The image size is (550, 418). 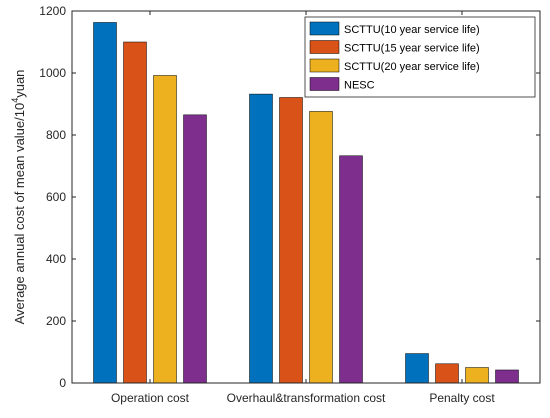 What do you see at coordinates (359, 86) in the screenshot?
I see `legend-label-4: NESC` at bounding box center [359, 86].